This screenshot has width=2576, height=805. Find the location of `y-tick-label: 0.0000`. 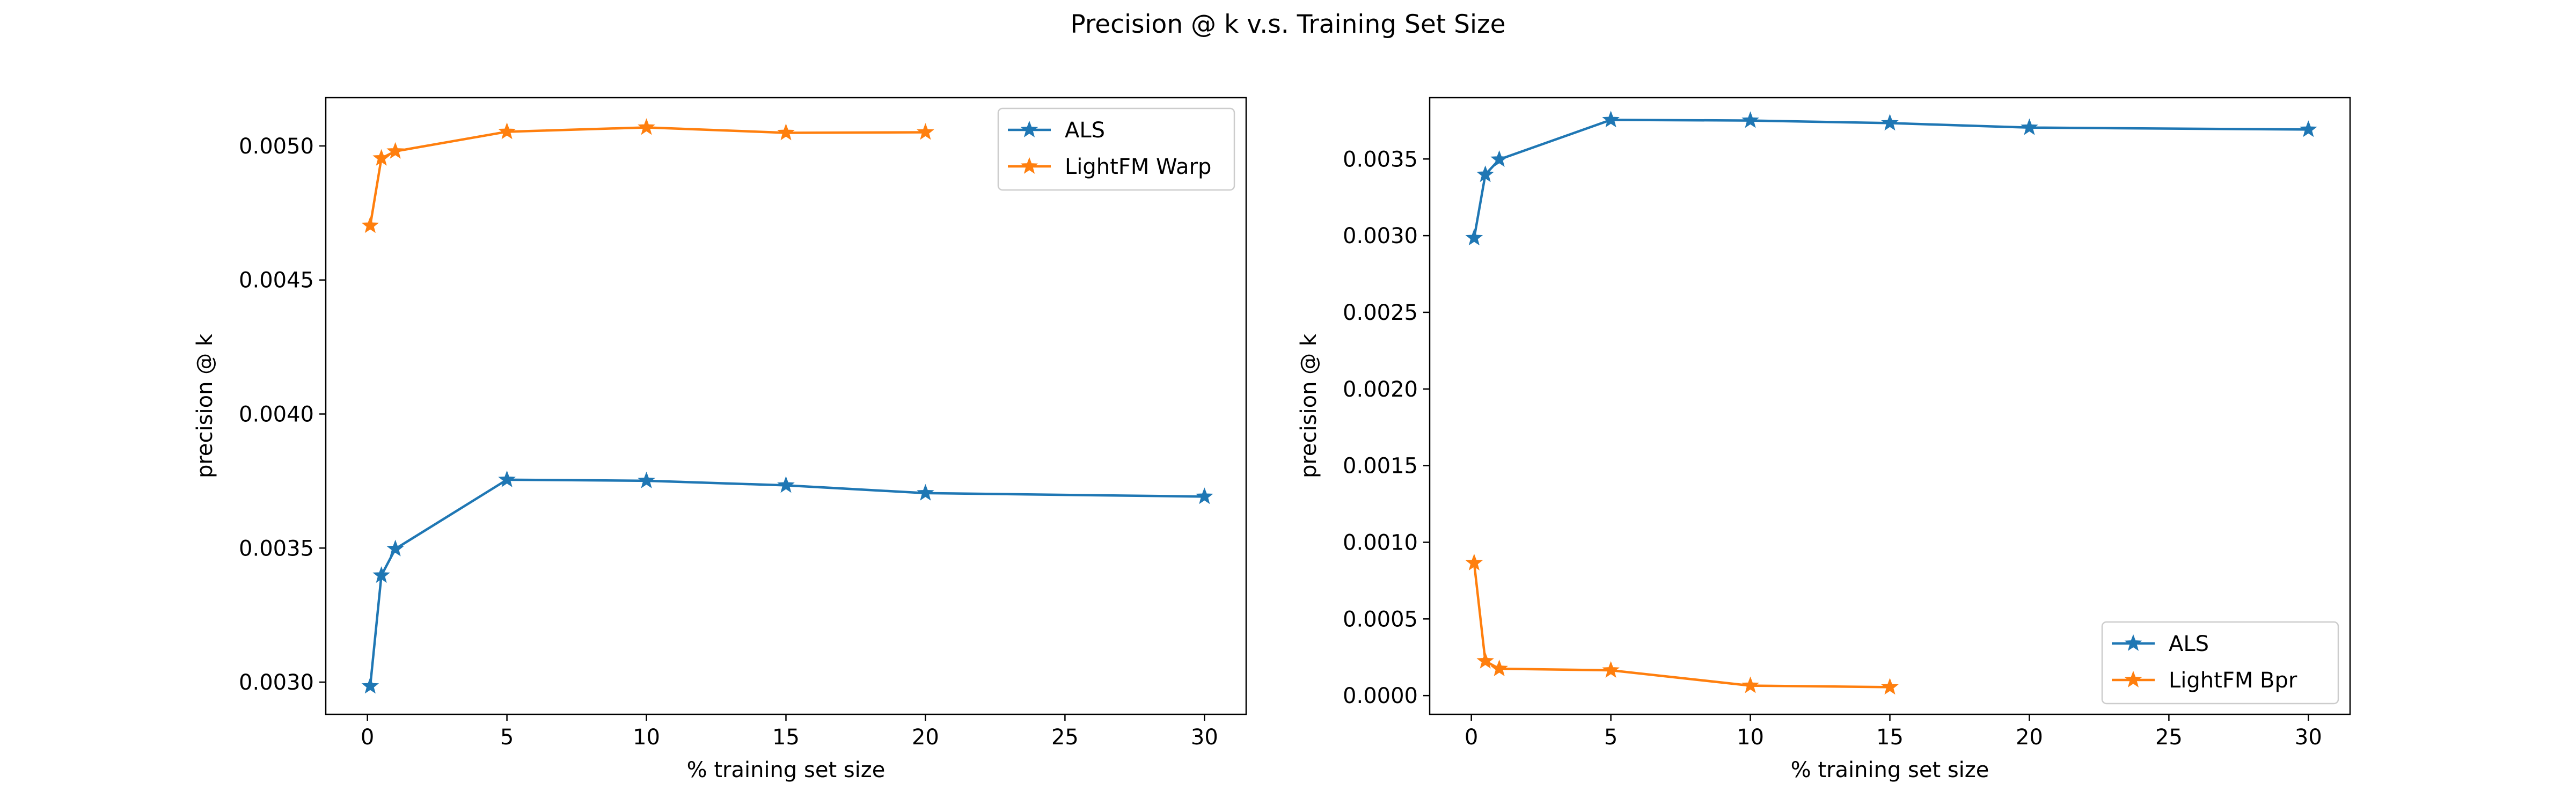

y-tick-label: 0.0000 is located at coordinates (1380, 696).